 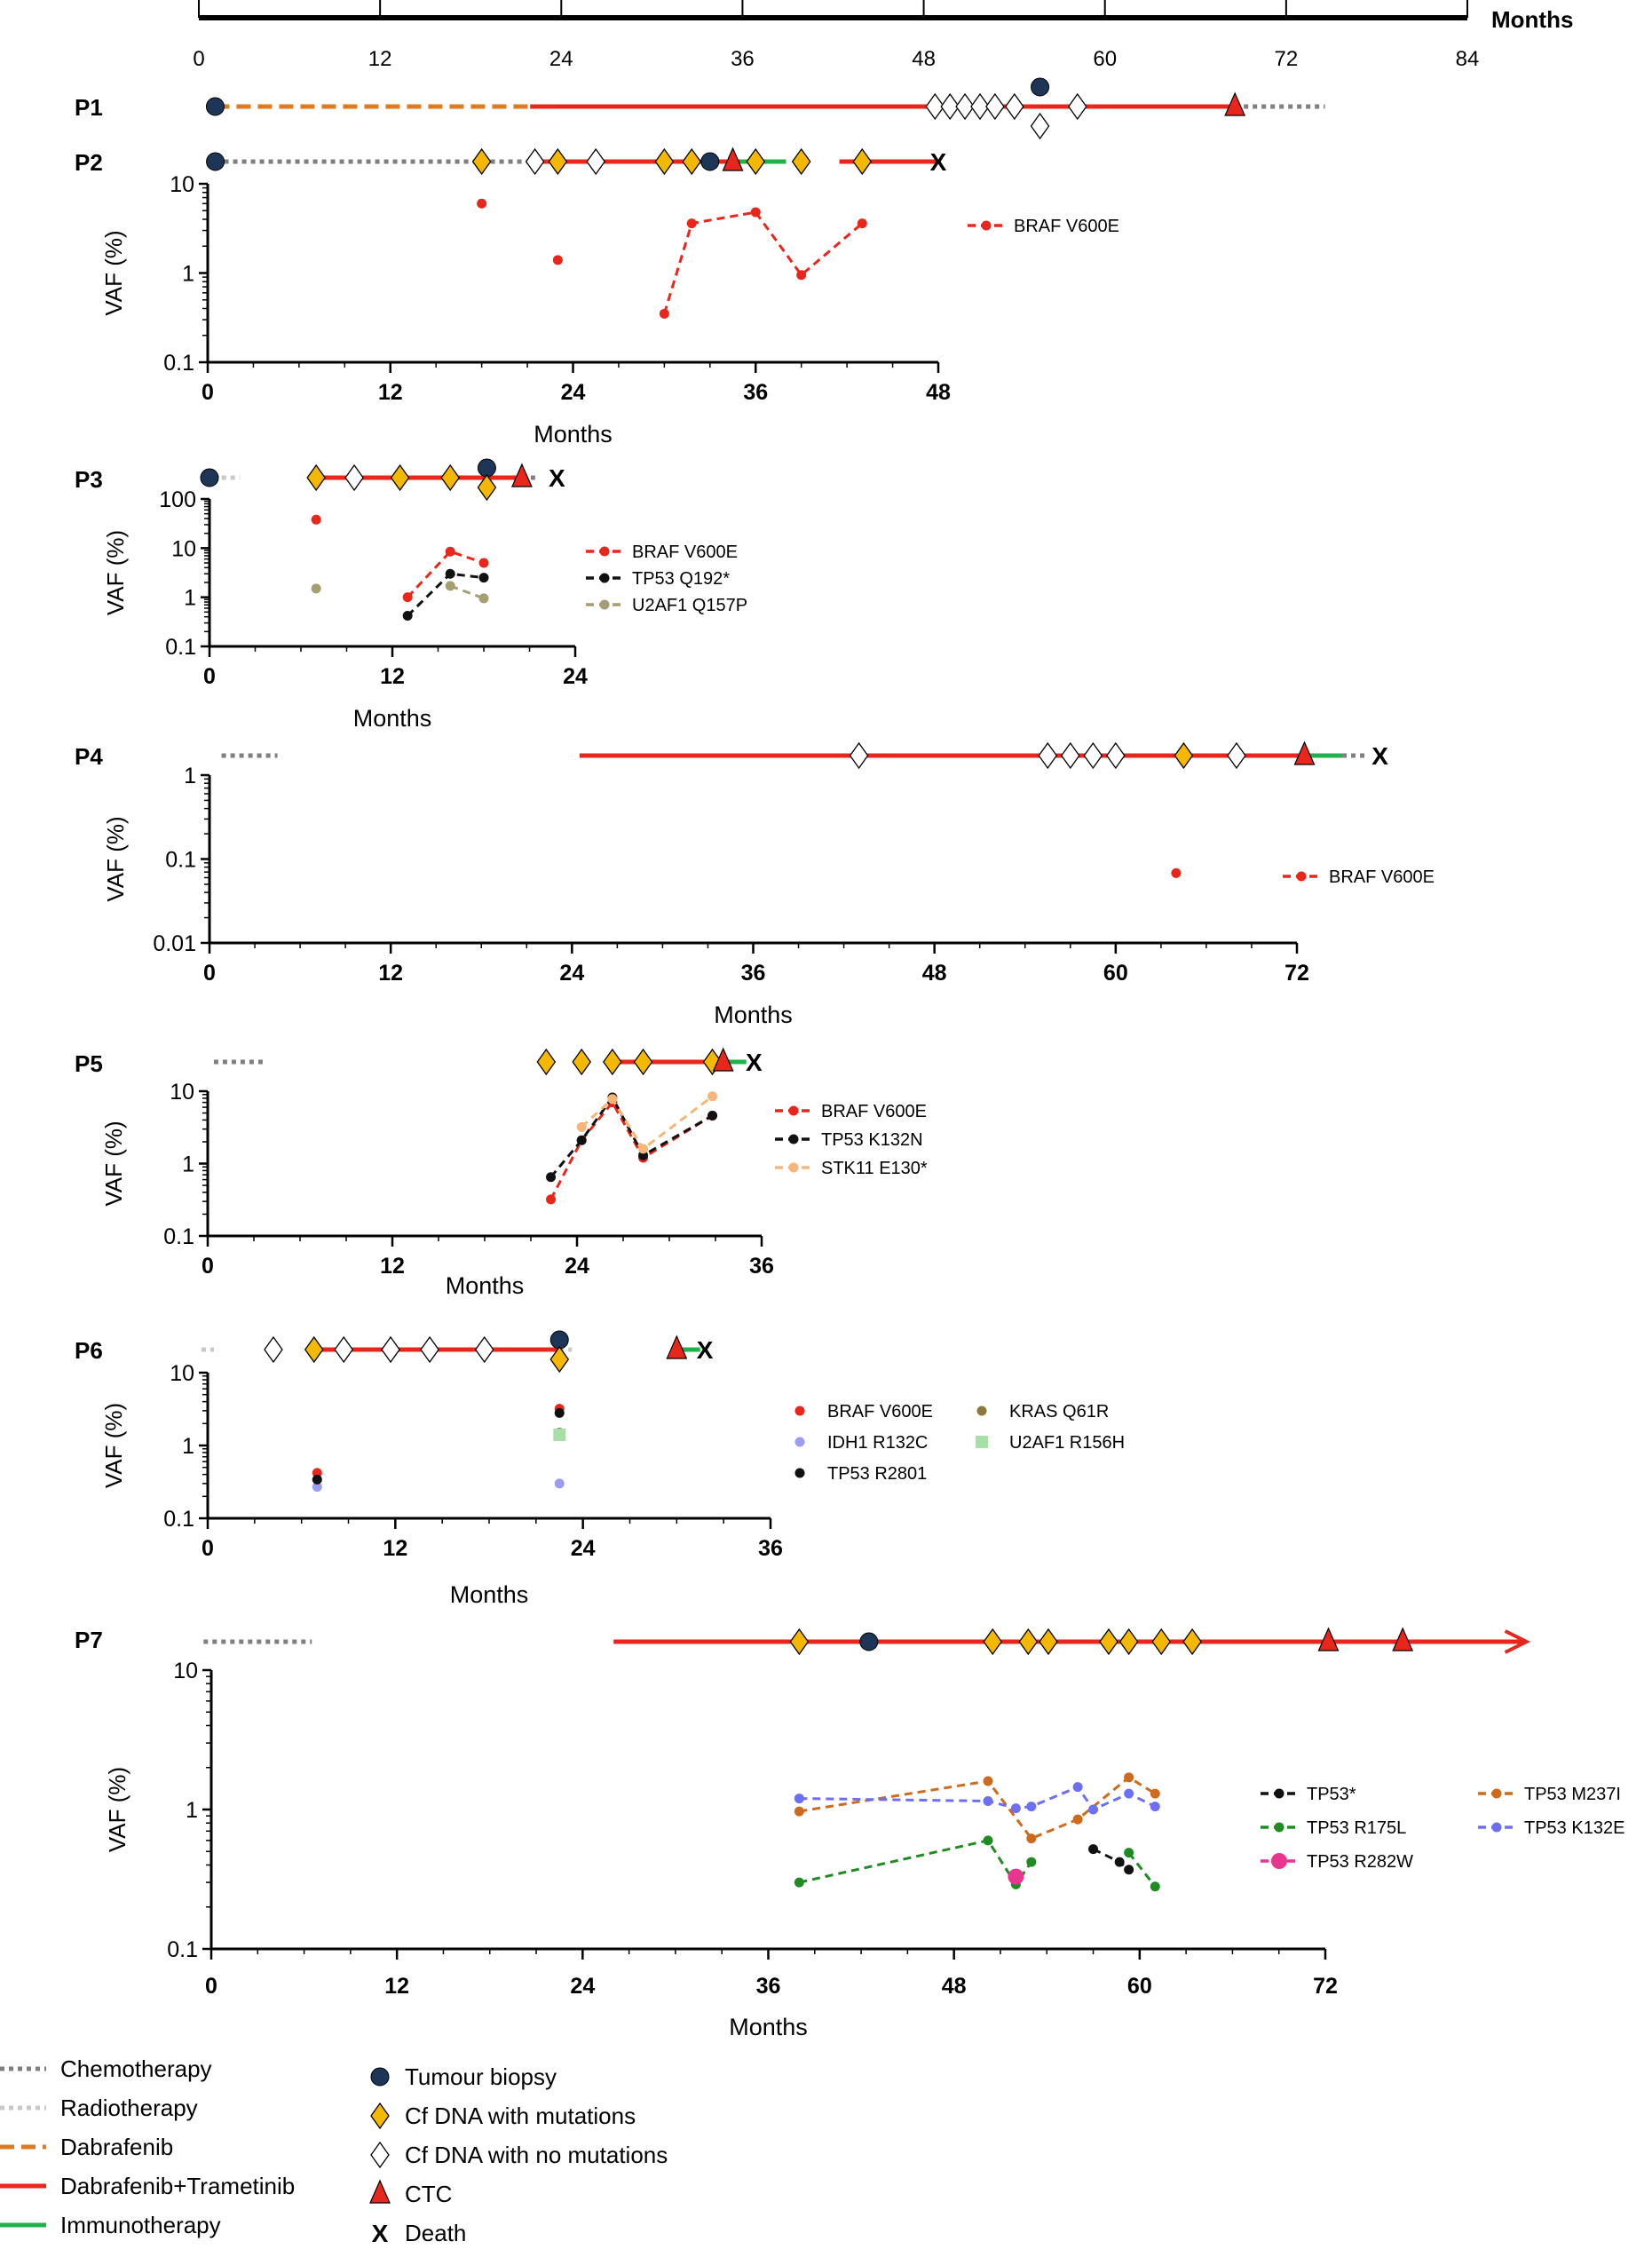 What do you see at coordinates (190, 776) in the screenshot?
I see `y-axis-tick-label: 1` at bounding box center [190, 776].